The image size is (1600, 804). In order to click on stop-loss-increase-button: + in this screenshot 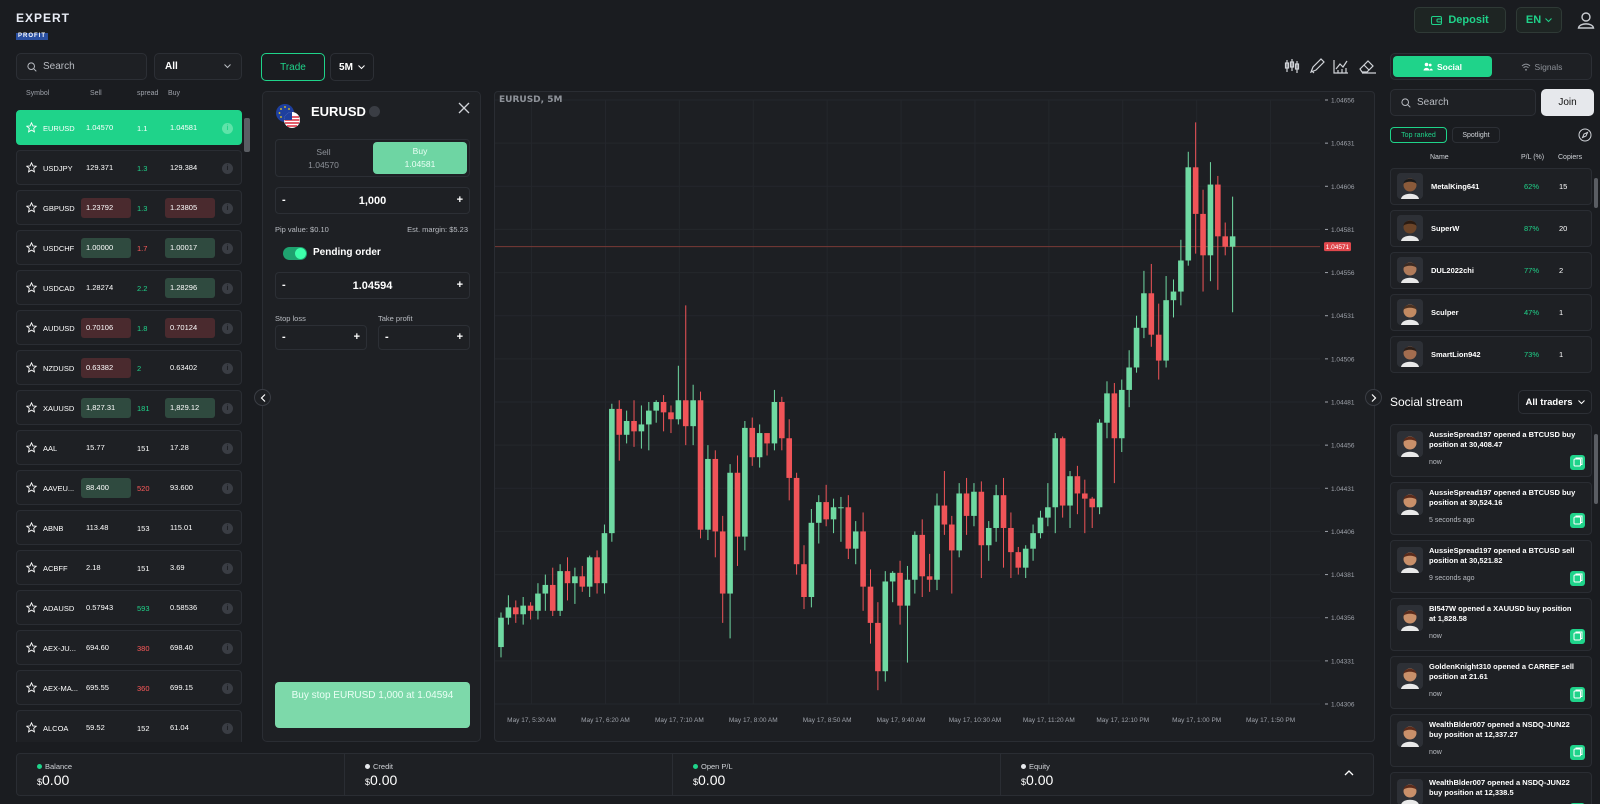, I will do `click(356, 337)`.